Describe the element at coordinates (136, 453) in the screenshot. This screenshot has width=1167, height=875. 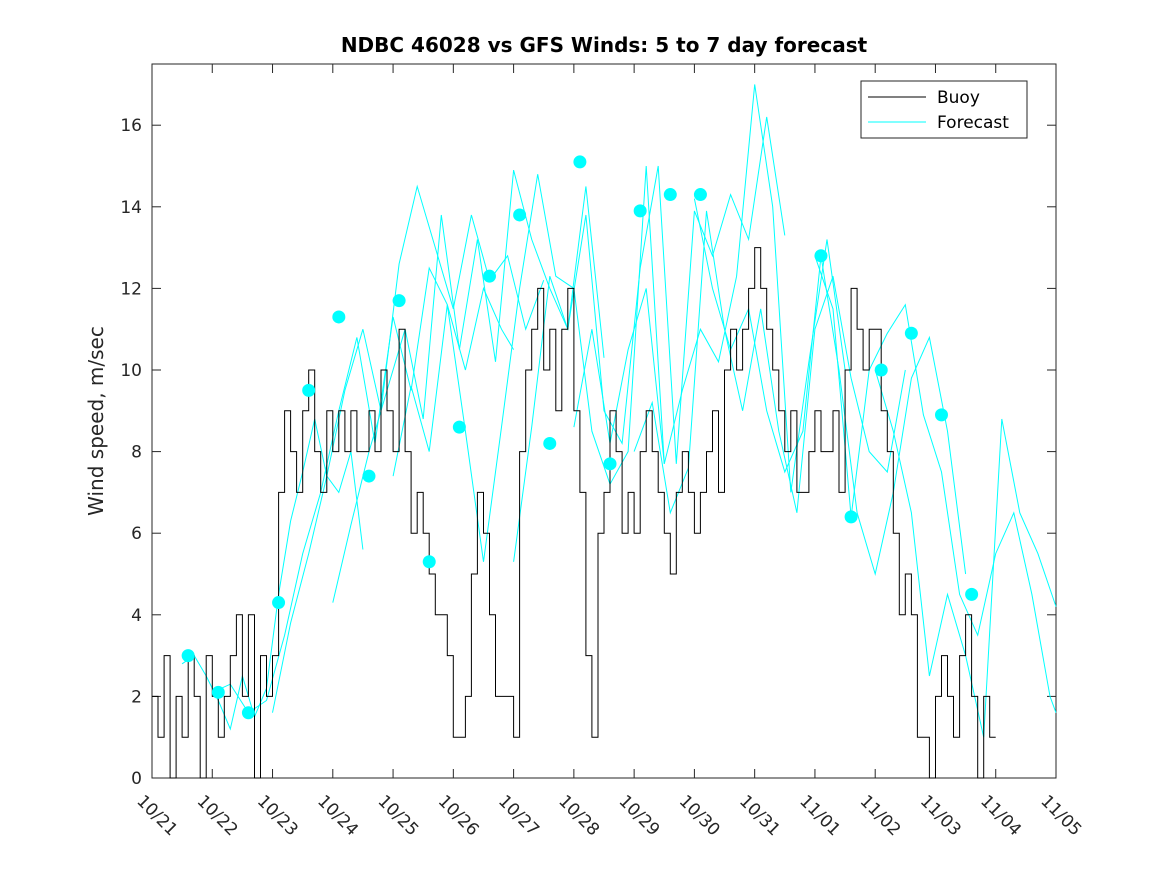
I see `y-tick-label: 8` at that location.